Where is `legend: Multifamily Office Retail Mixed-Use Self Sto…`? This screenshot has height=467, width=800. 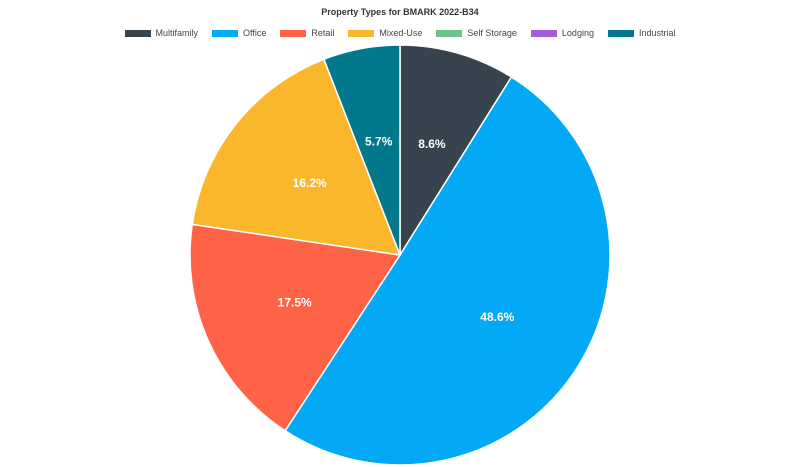
legend: Multifamily Office Retail Mixed-Use Self Sto… is located at coordinates (400, 33).